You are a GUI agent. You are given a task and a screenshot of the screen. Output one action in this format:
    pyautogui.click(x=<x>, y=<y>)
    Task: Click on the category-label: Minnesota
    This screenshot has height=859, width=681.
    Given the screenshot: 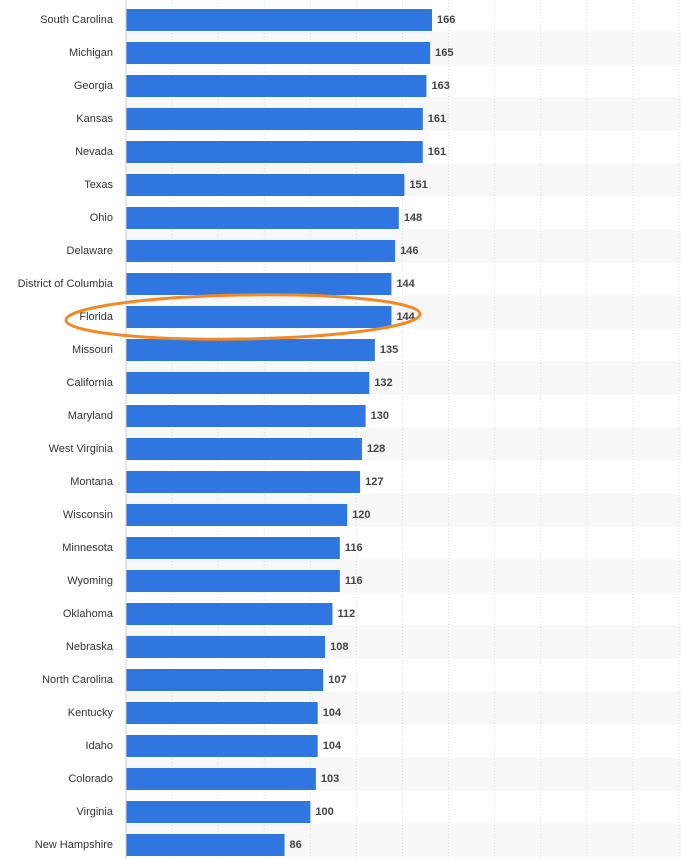 What is the action you would take?
    pyautogui.click(x=88, y=548)
    